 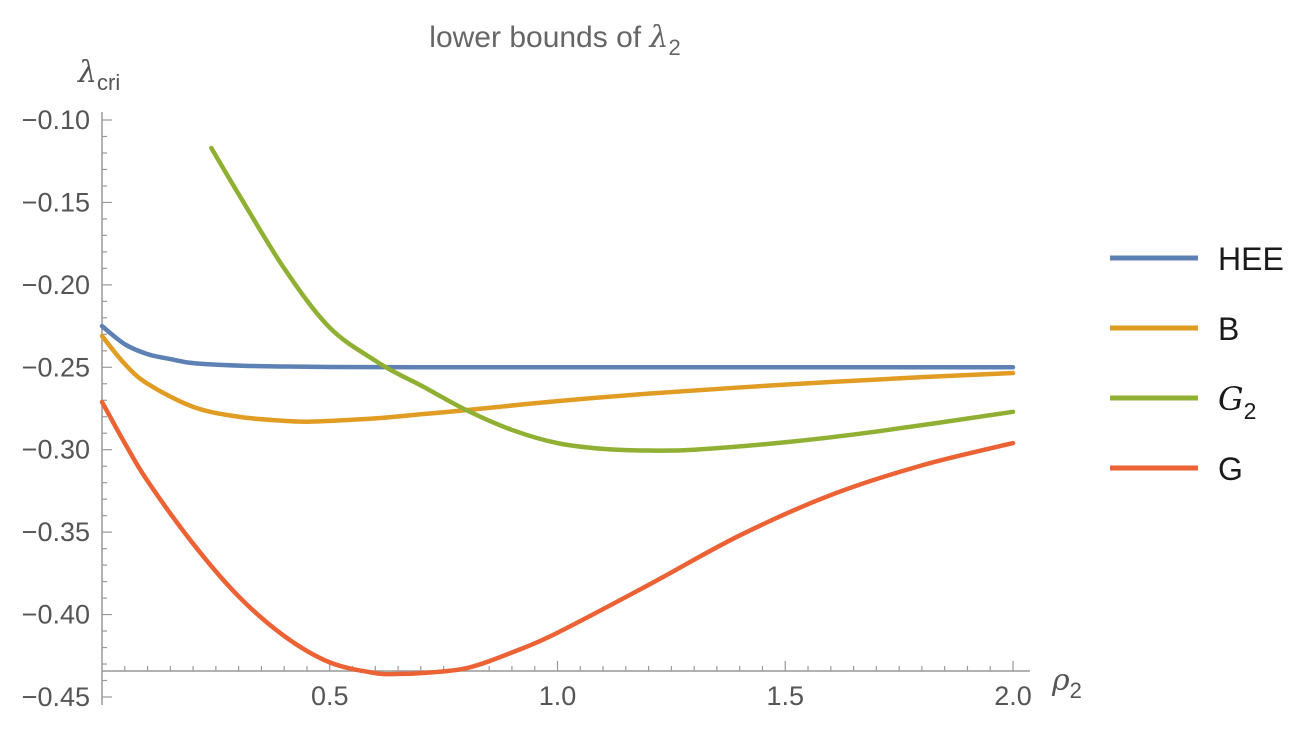 I want to click on x-tick-label: 0.5, so click(x=330, y=696).